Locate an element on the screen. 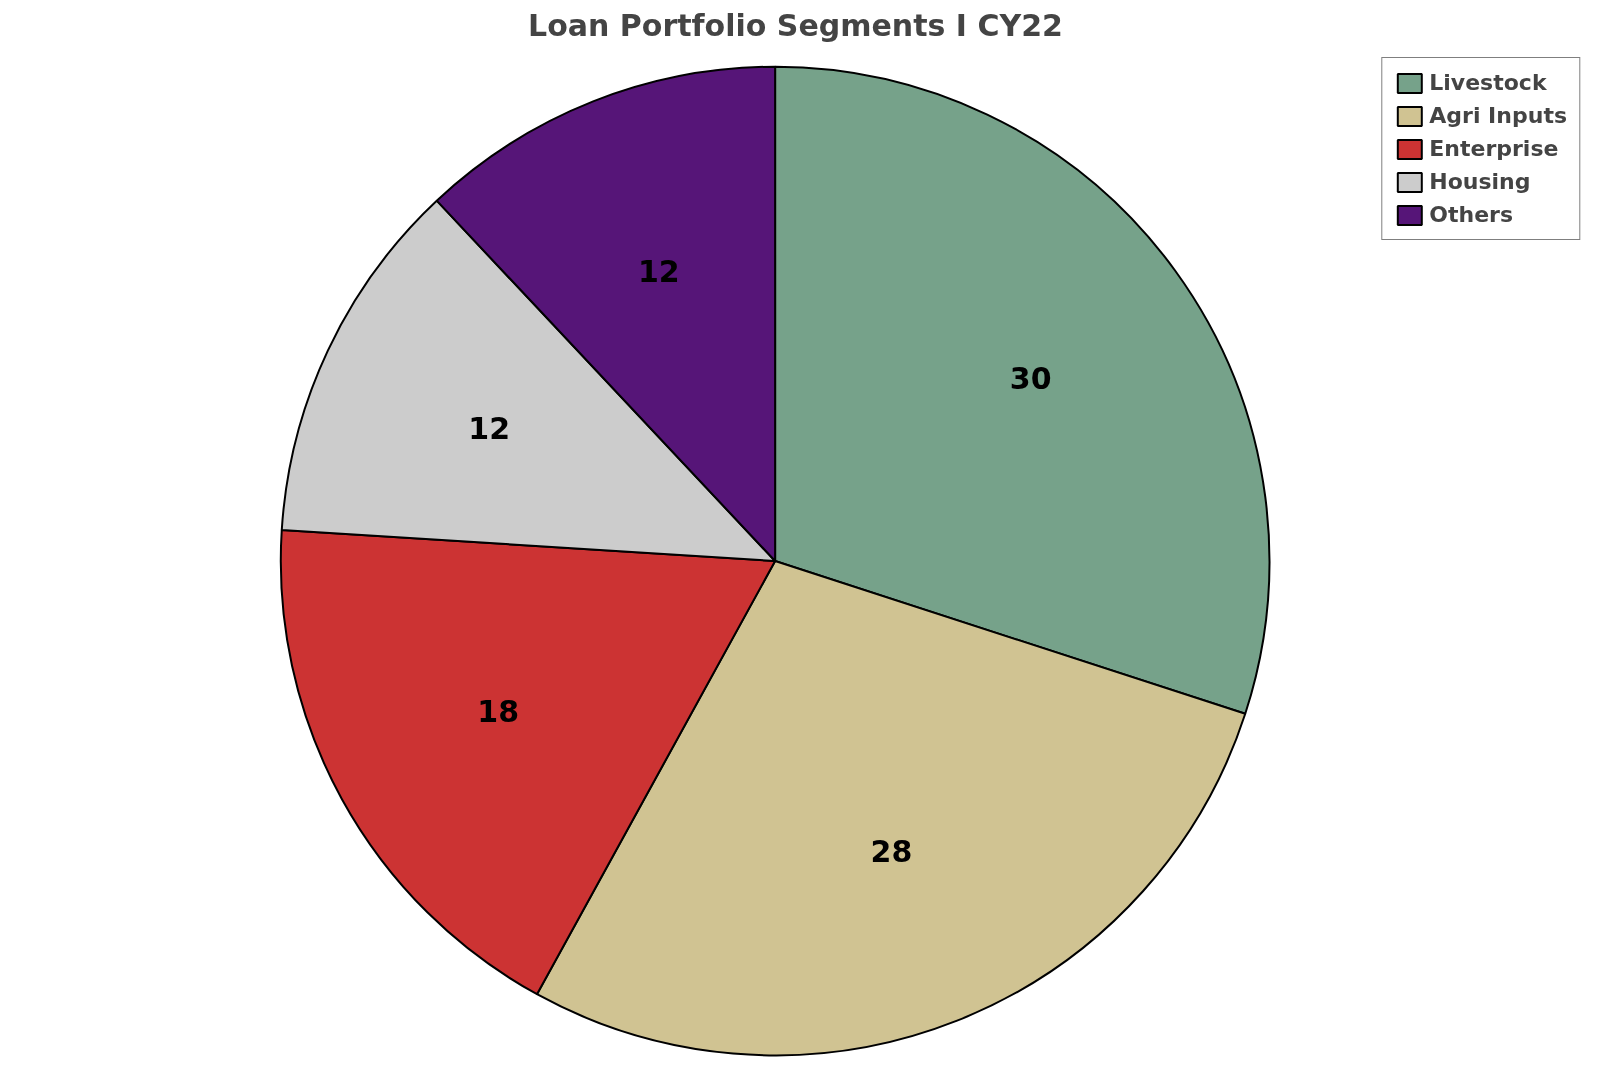 This screenshot has height=1074, width=1600. legend-label: Others is located at coordinates (1471, 214).